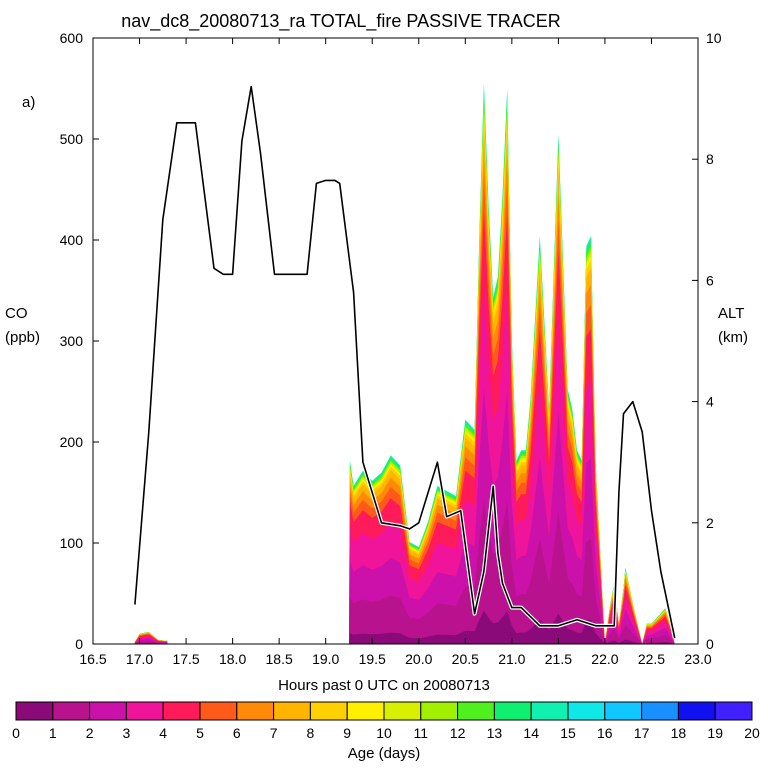 The height and width of the screenshot is (768, 768). Describe the element at coordinates (715, 733) in the screenshot. I see `colorbar-tick-label: 19` at that location.